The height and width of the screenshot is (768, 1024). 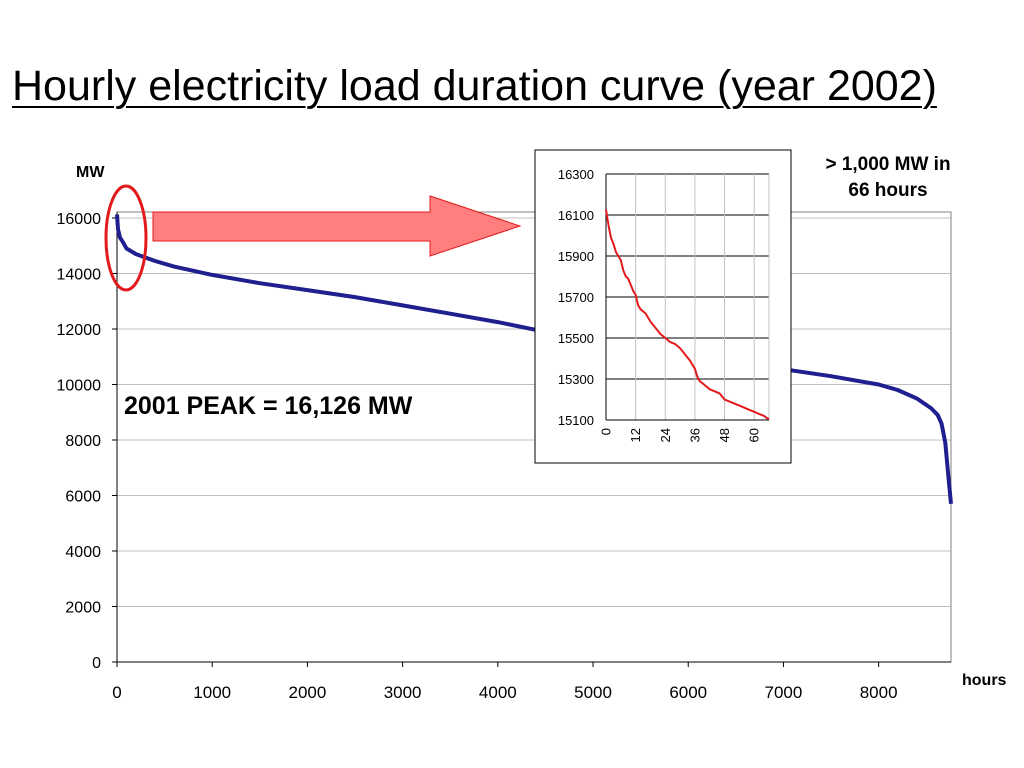 I want to click on main-xtick-label: 8000, so click(x=879, y=692).